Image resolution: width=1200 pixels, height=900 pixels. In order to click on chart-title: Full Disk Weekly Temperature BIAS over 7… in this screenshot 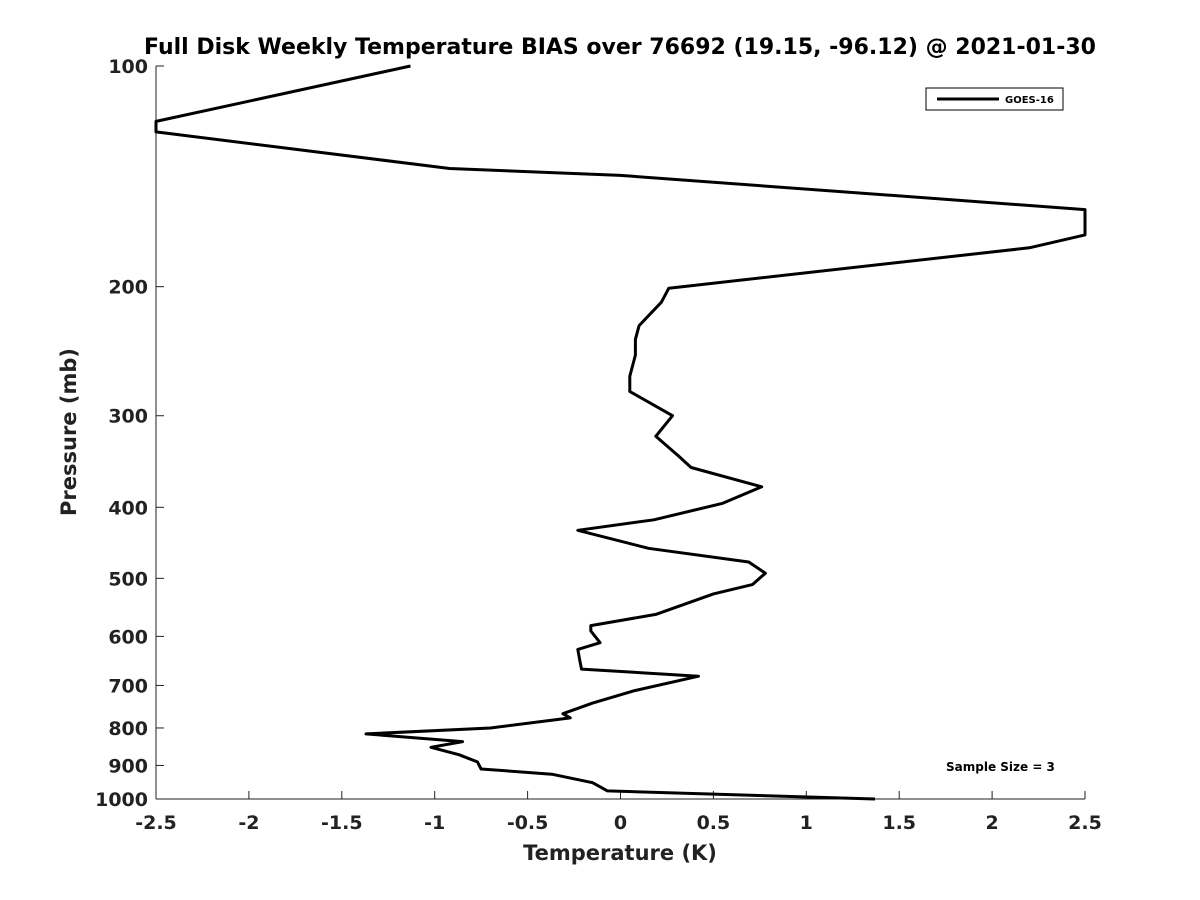, I will do `click(620, 47)`.